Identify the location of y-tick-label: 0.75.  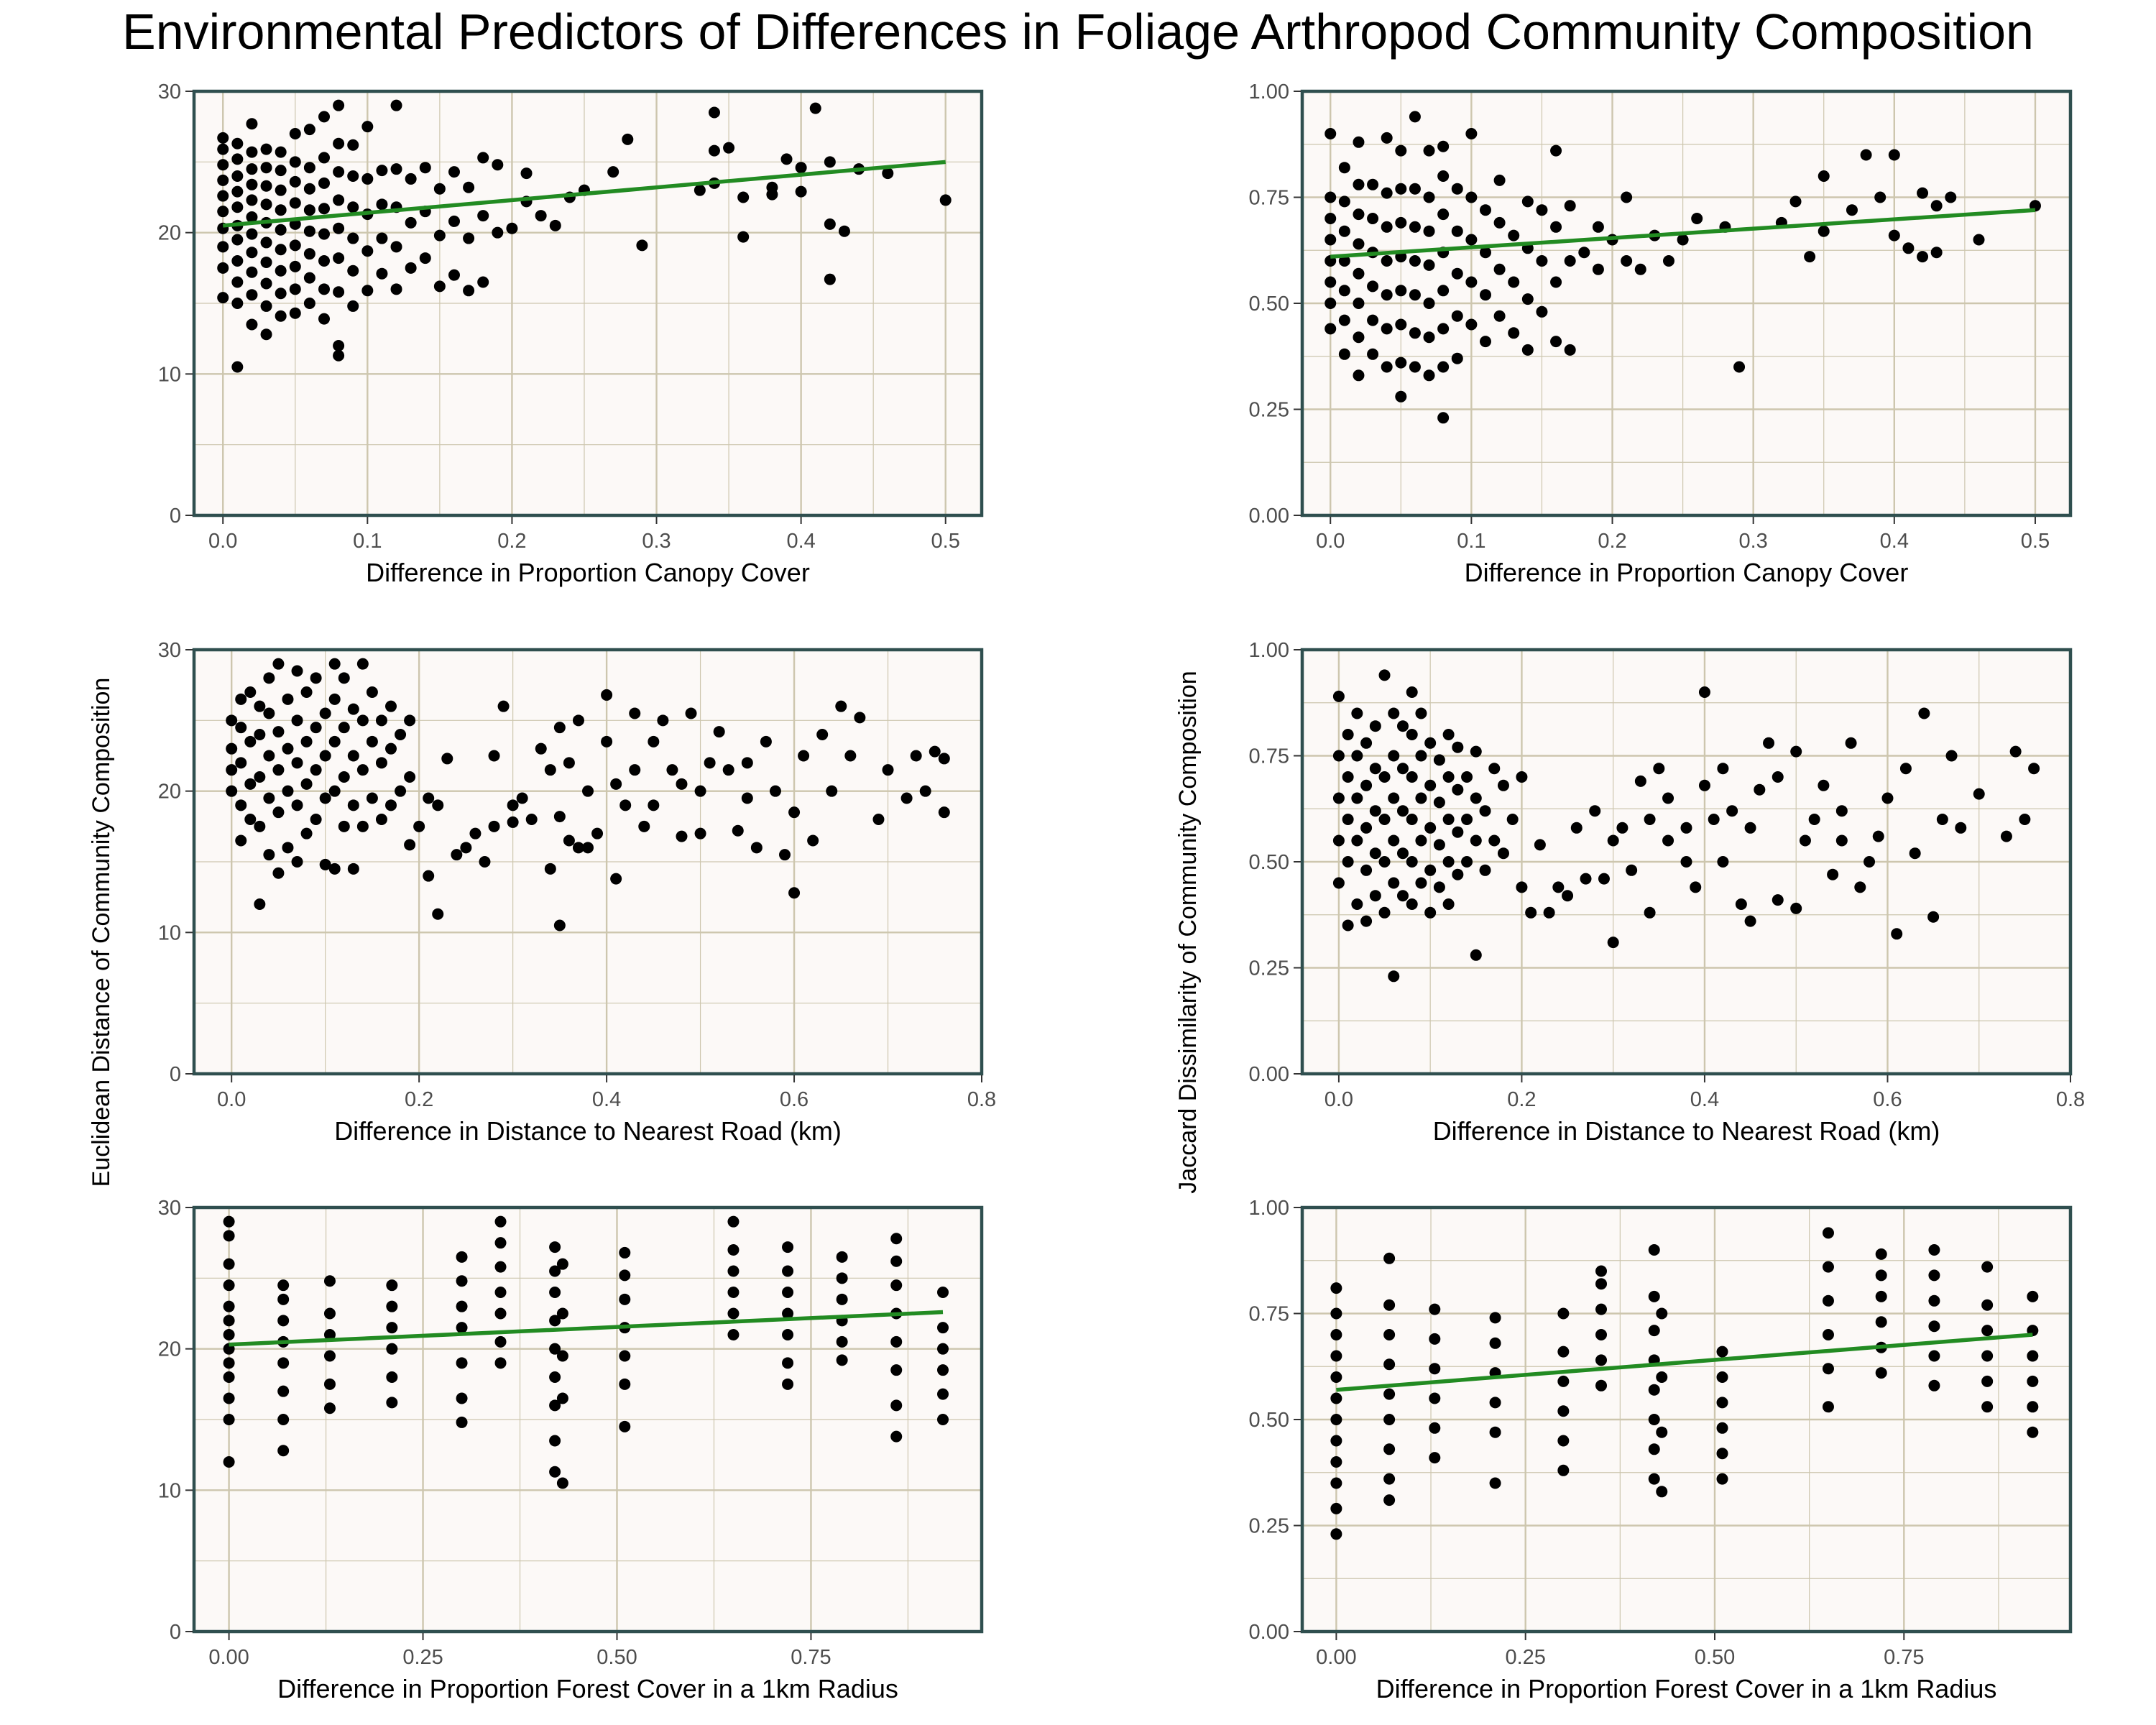
(1269, 756).